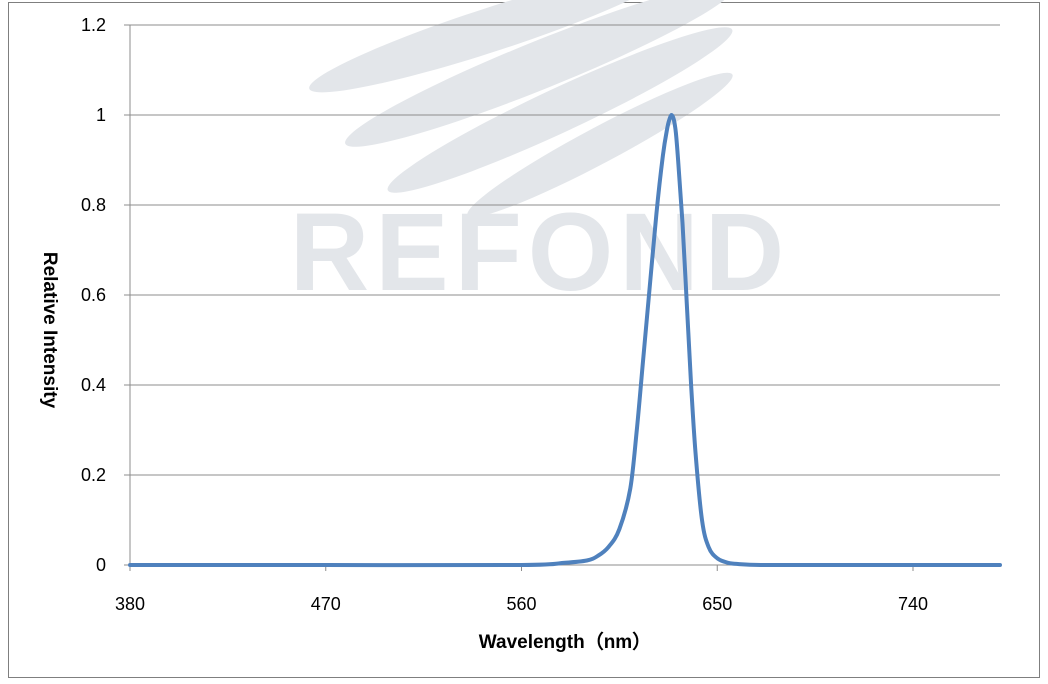 This screenshot has width=1048, height=684. What do you see at coordinates (326, 604) in the screenshot?
I see `x-tick-label-1: 470` at bounding box center [326, 604].